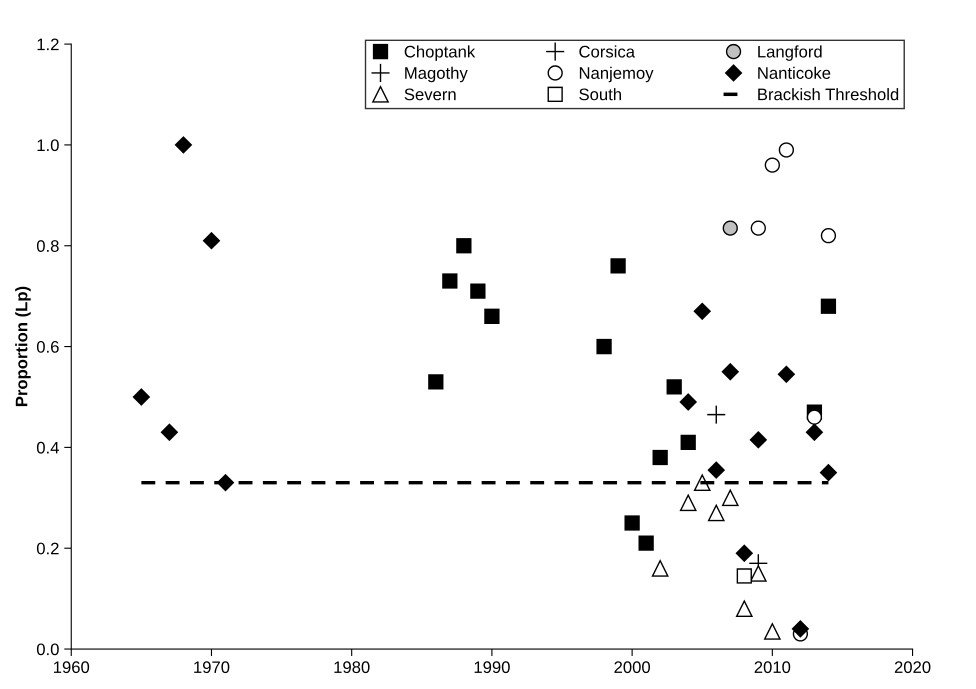 The height and width of the screenshot is (689, 976). Describe the element at coordinates (790, 53) in the screenshot. I see `legend-label: Langford` at that location.